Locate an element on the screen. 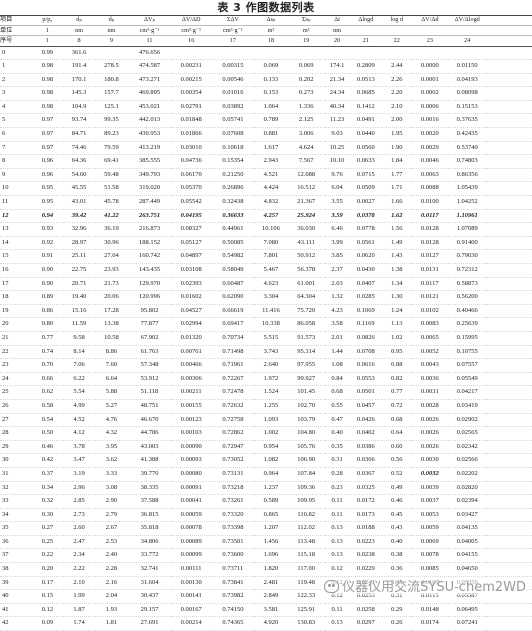 This screenshot has width=532, height=631. header-cell: 11 is located at coordinates (149, 41).